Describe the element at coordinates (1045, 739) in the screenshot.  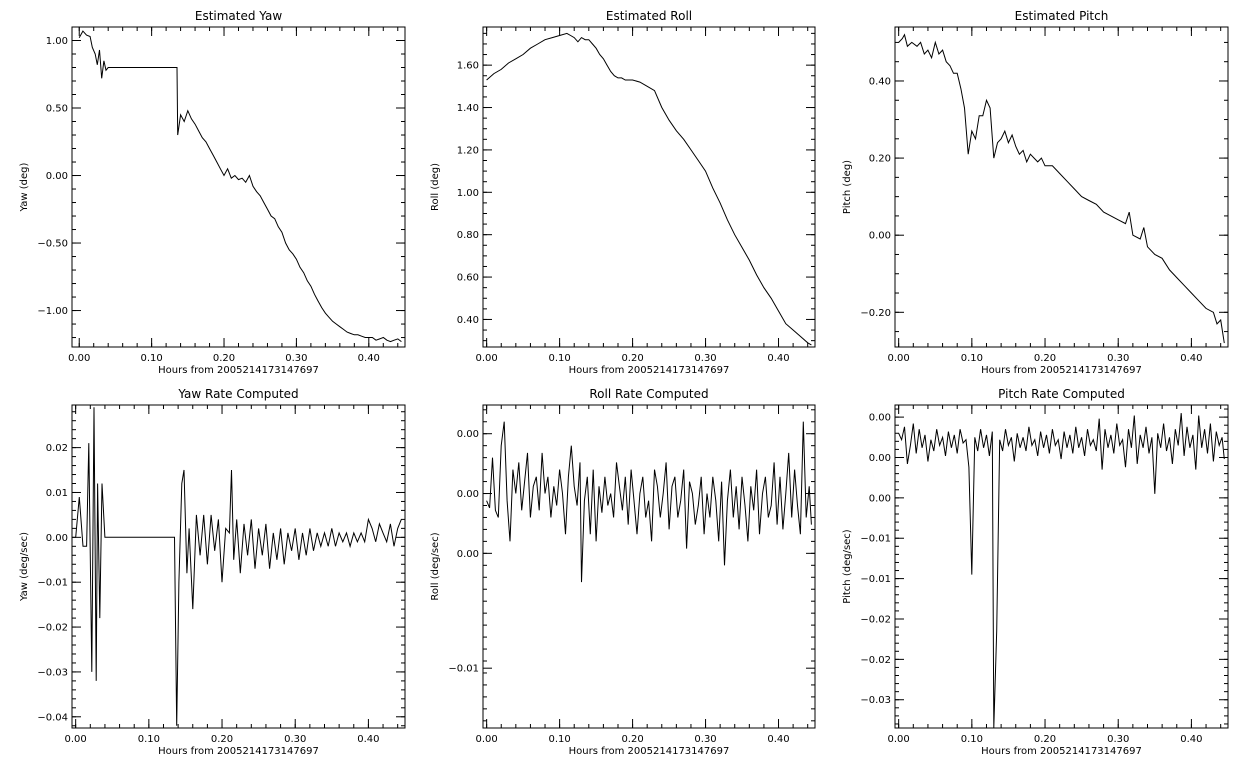
I see `pitch-rate-x-tick-label: 0.20` at that location.